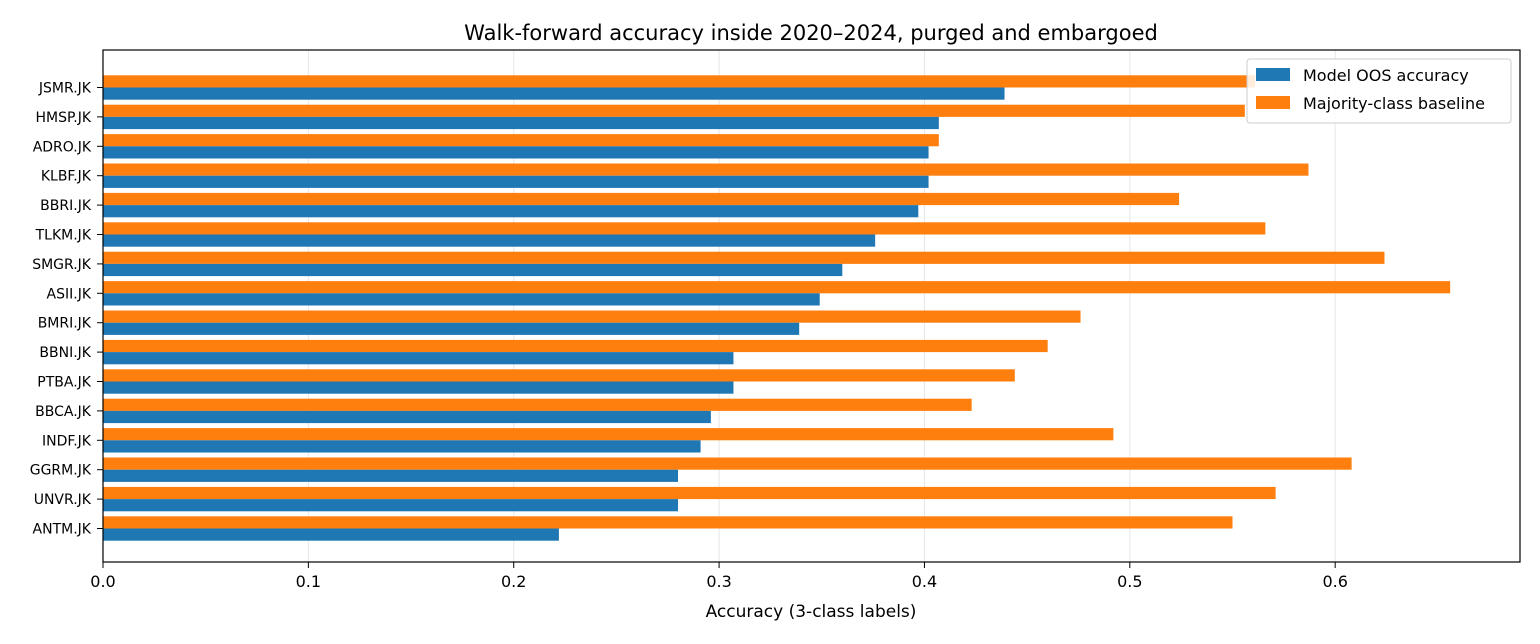 This screenshot has height=644, width=1540. Describe the element at coordinates (1273, 102) in the screenshot. I see `legend-swatch-baseline` at that location.